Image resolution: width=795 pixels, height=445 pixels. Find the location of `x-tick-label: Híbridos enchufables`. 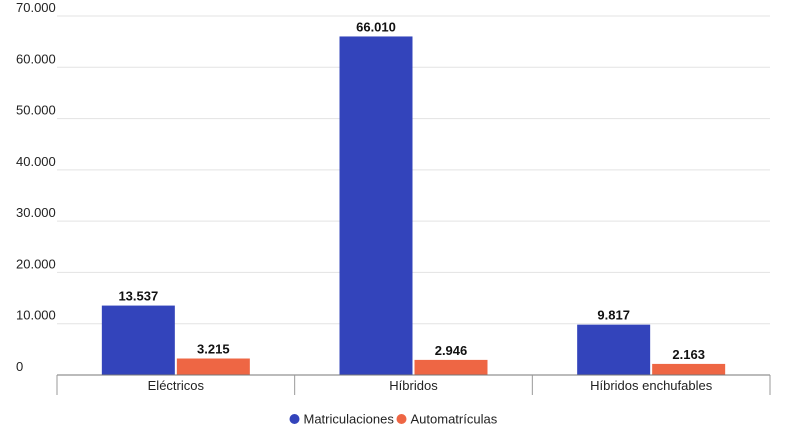

x-tick-label: Híbridos enchufables is located at coordinates (651, 385).